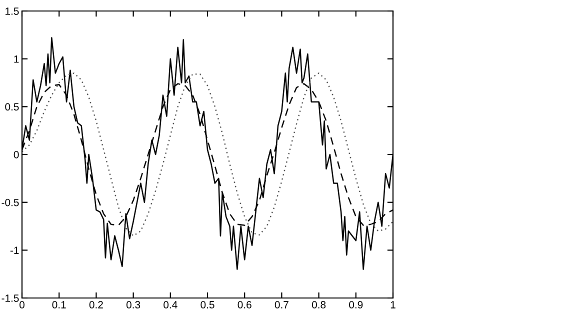  I want to click on y-tick-label: -1, so click(14, 250).